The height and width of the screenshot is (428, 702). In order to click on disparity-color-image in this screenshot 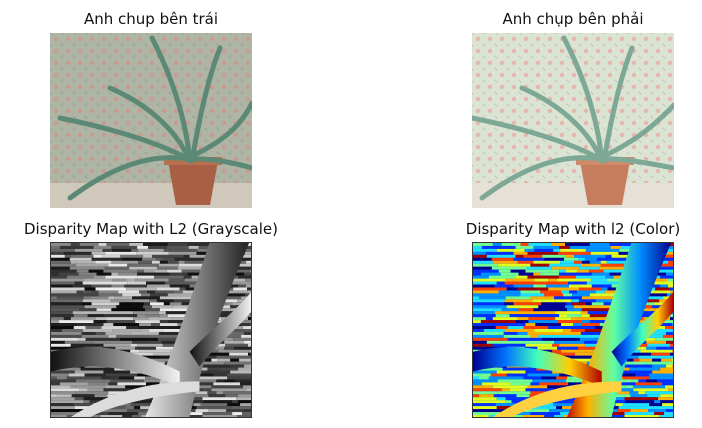, I will do `click(573, 330)`.